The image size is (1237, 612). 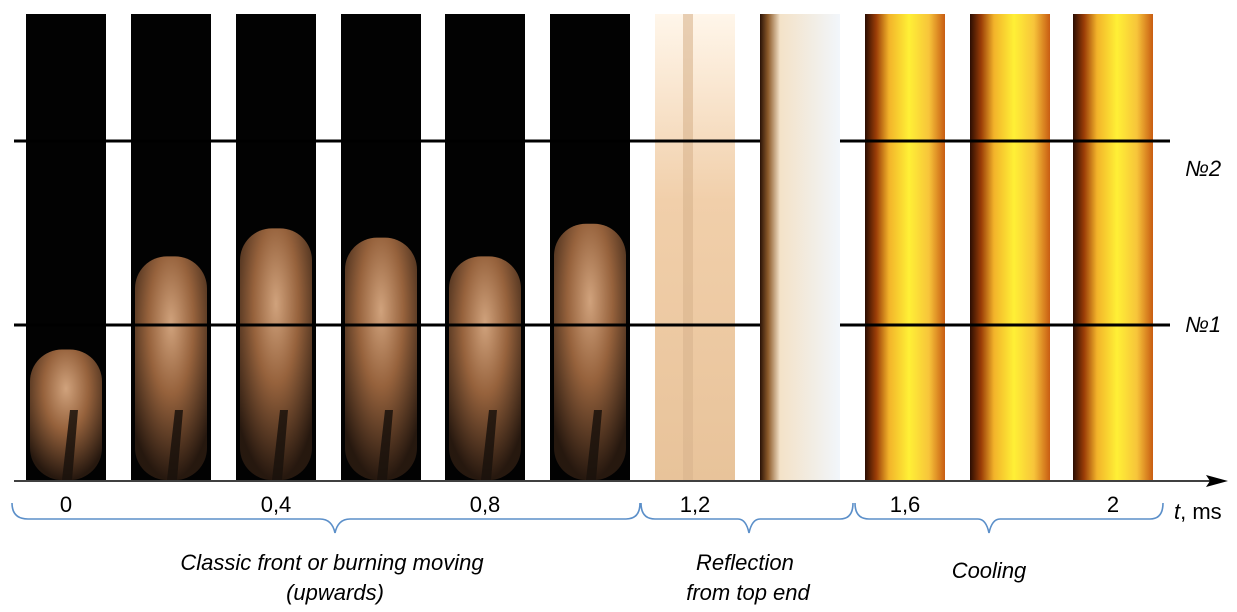 What do you see at coordinates (1009, 518) in the screenshot?
I see `stage-brace-cooling` at bounding box center [1009, 518].